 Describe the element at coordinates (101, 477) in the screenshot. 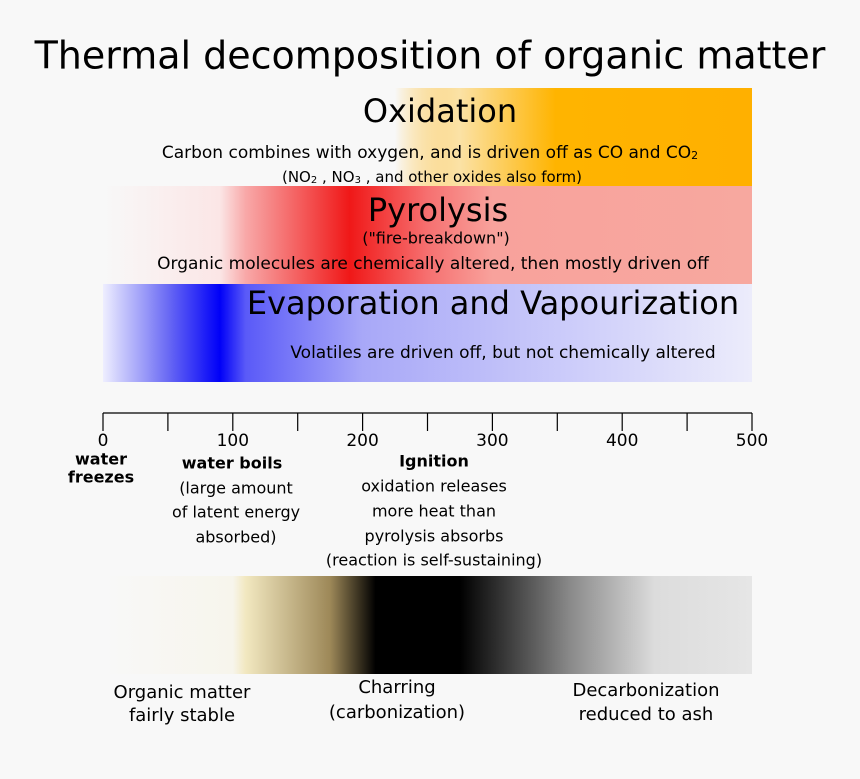

I see `note: freezes` at that location.